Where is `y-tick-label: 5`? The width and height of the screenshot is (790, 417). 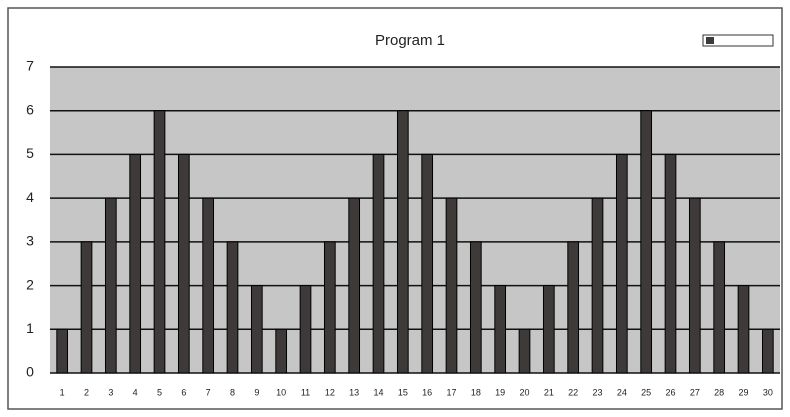
y-tick-label: 5 is located at coordinates (30, 153).